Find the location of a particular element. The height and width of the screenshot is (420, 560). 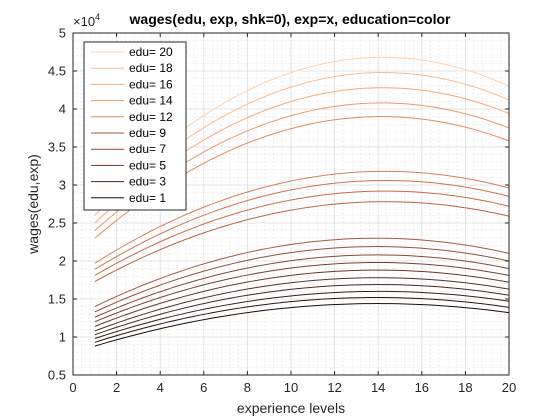

legend-entry: edu= 16 is located at coordinates (132, 84).